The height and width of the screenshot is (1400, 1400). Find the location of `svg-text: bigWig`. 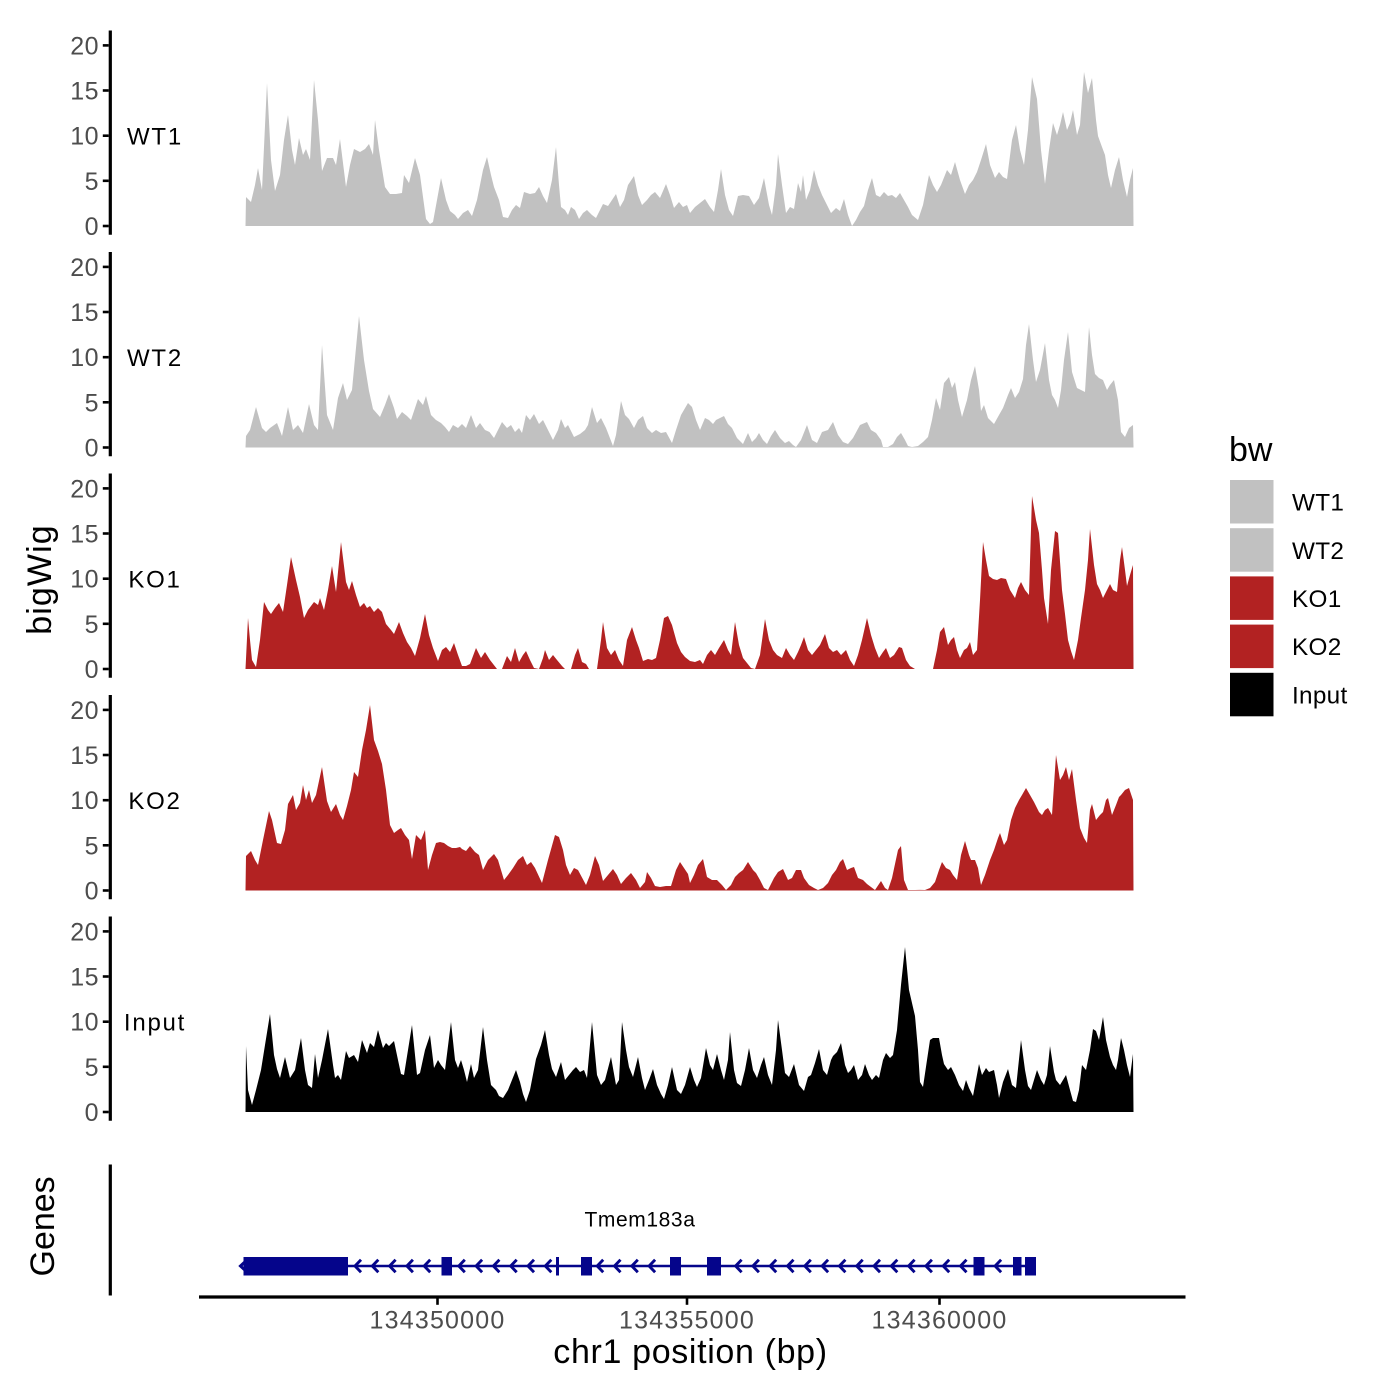

svg-text: bigWig is located at coordinates (40, 579).